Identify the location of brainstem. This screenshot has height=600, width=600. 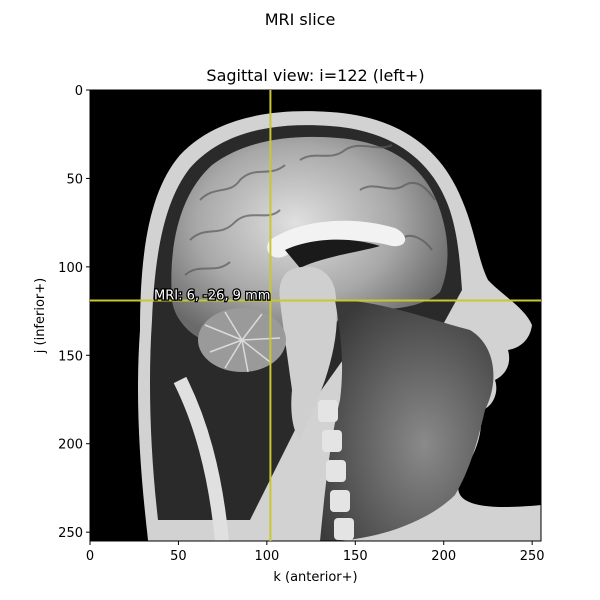
(308, 353).